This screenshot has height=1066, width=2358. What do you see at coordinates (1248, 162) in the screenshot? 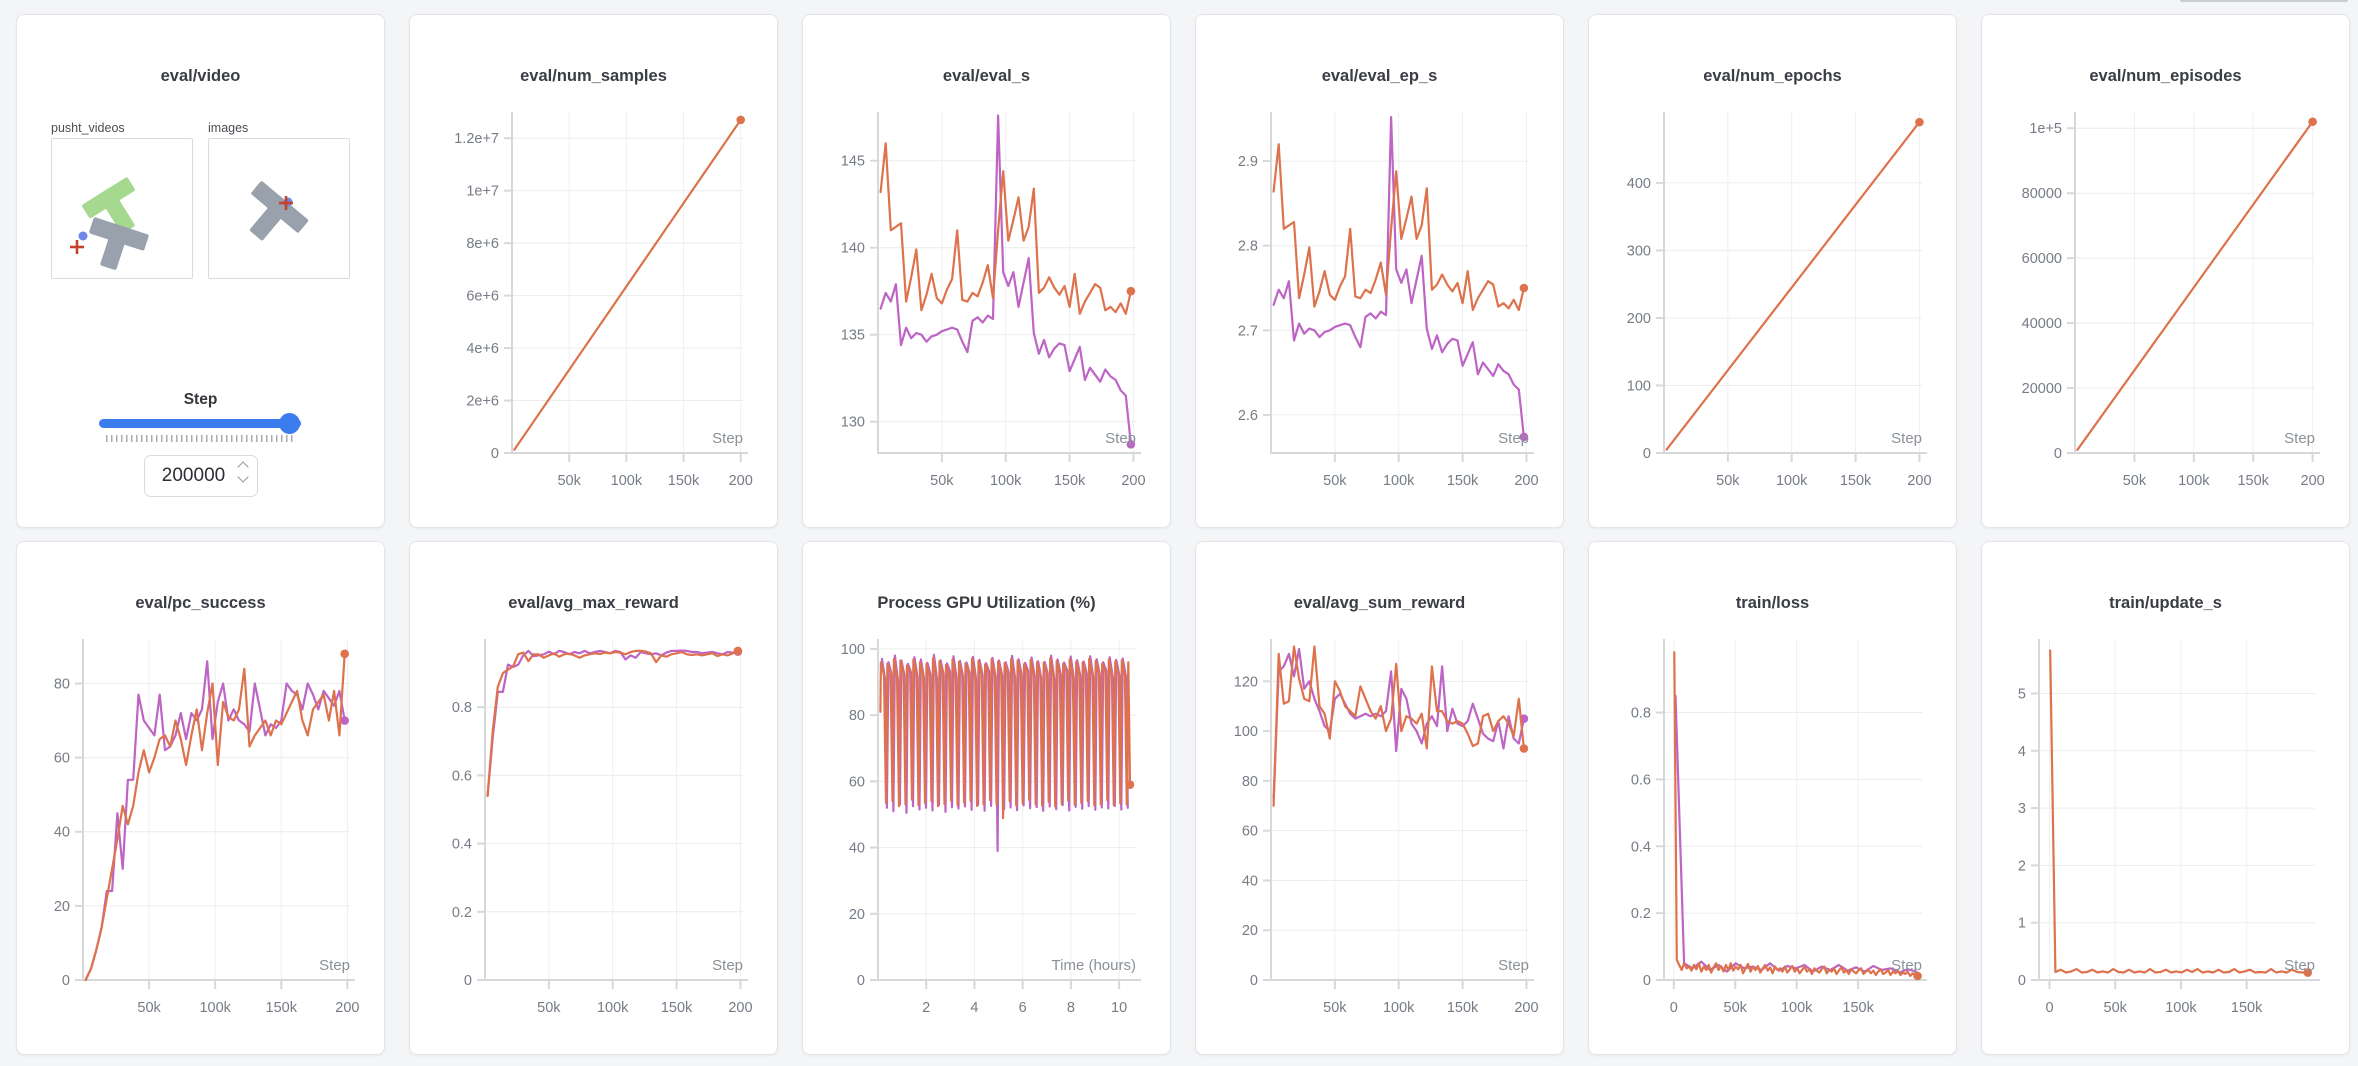
I see `svg-text: 2.9` at bounding box center [1248, 162].